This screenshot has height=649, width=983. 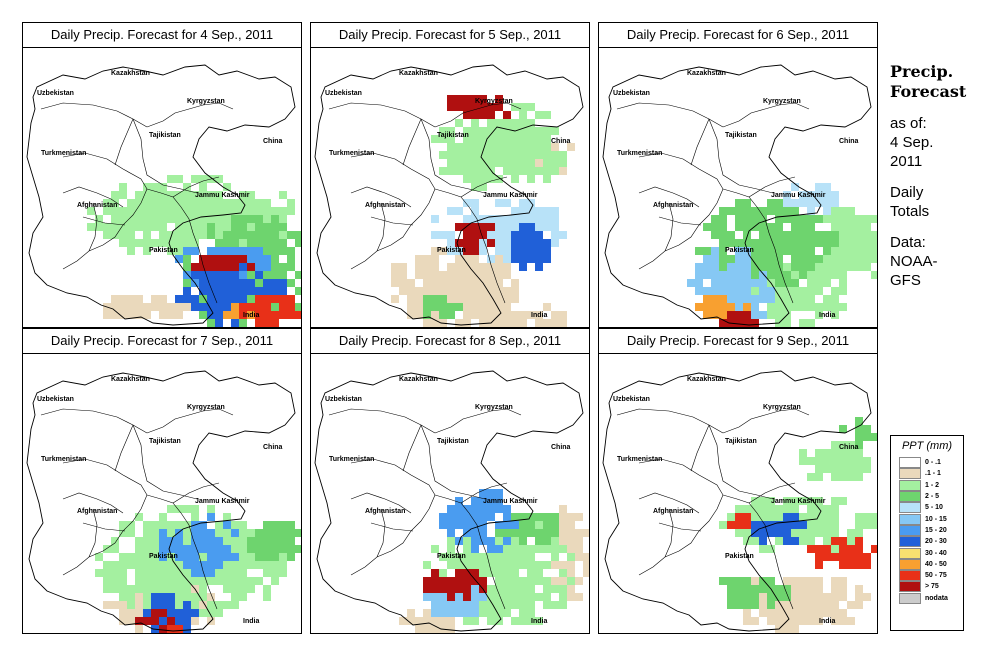 I want to click on panel-title: Daily Precip. Forecast for 8 Sep., 2011, so click(x=450, y=341).